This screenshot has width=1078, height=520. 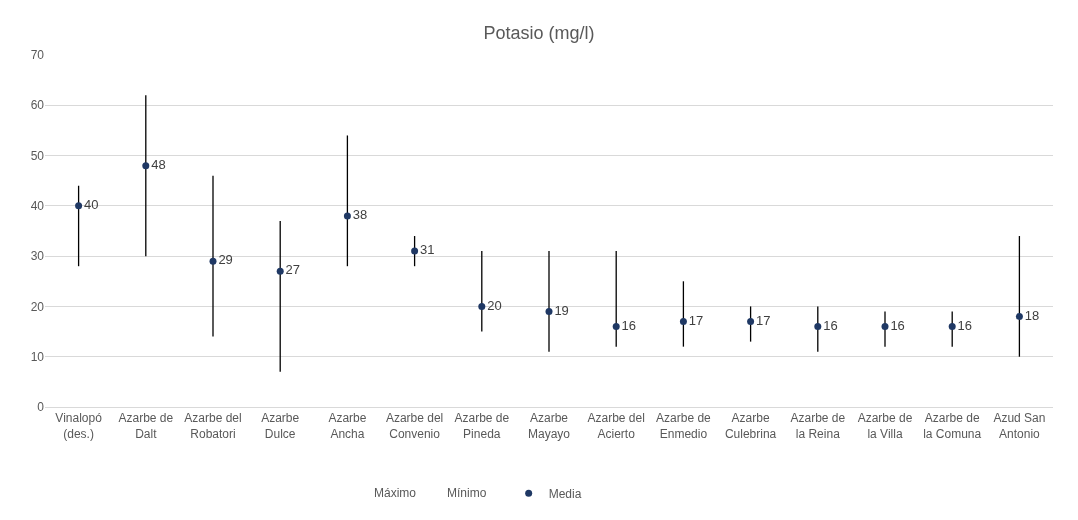 What do you see at coordinates (37, 256) in the screenshot?
I see `y-tick-label: 30` at bounding box center [37, 256].